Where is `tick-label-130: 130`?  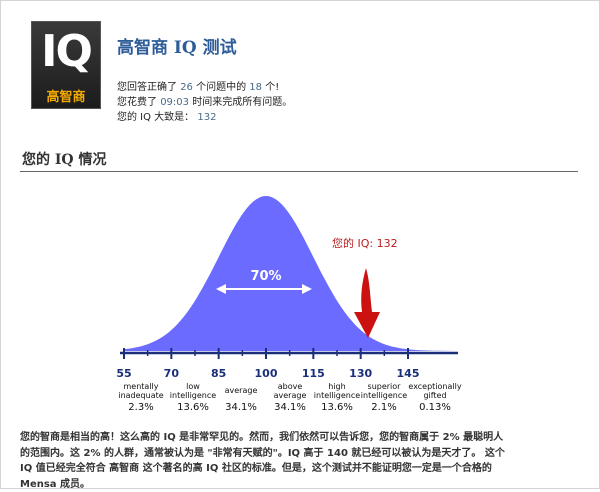
tick-label-130: 130 is located at coordinates (360, 373).